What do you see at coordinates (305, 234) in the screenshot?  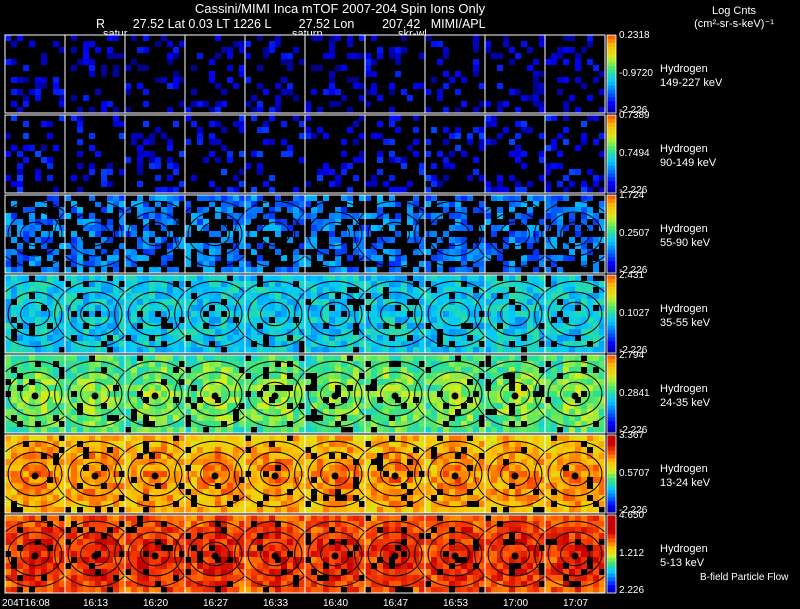 I see `panel-border` at bounding box center [305, 234].